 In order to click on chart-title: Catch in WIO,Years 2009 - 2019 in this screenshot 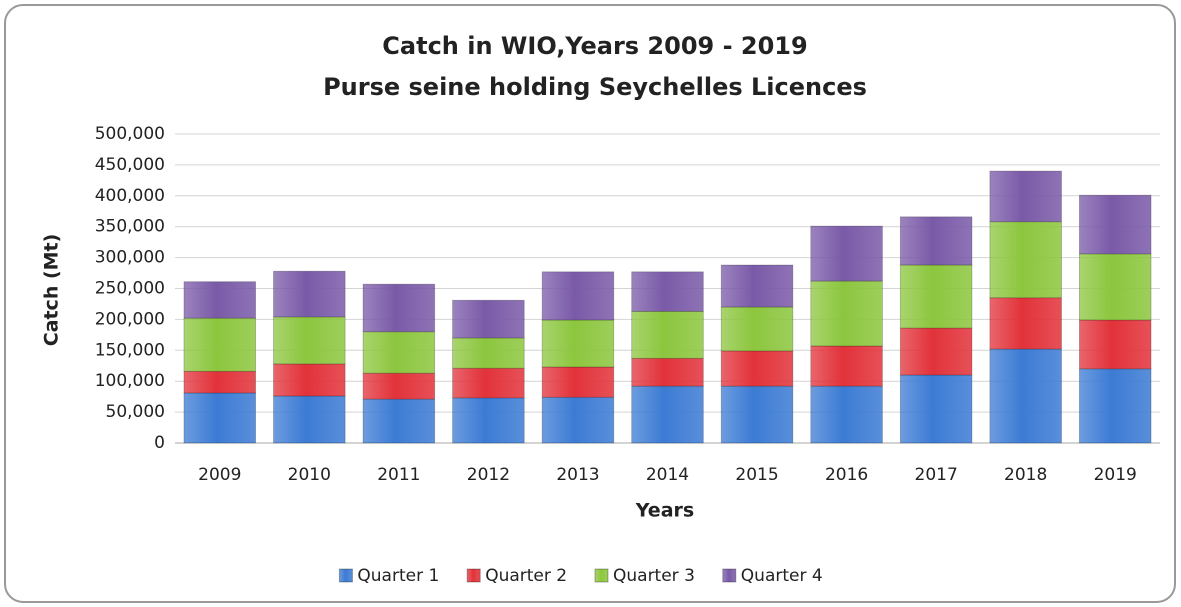, I will do `click(594, 46)`.